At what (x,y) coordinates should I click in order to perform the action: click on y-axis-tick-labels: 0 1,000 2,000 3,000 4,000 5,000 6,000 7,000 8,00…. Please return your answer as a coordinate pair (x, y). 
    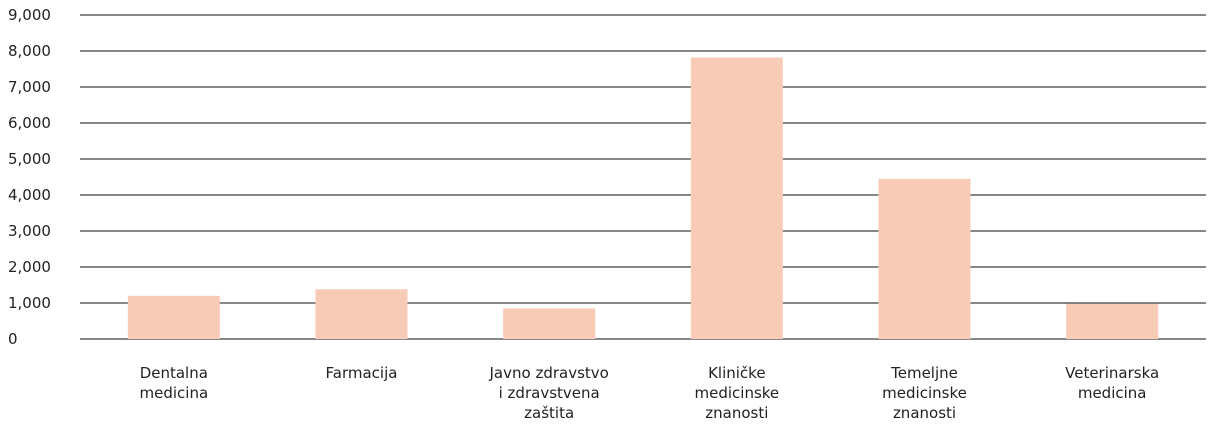
    Looking at the image, I should click on (29, 177).